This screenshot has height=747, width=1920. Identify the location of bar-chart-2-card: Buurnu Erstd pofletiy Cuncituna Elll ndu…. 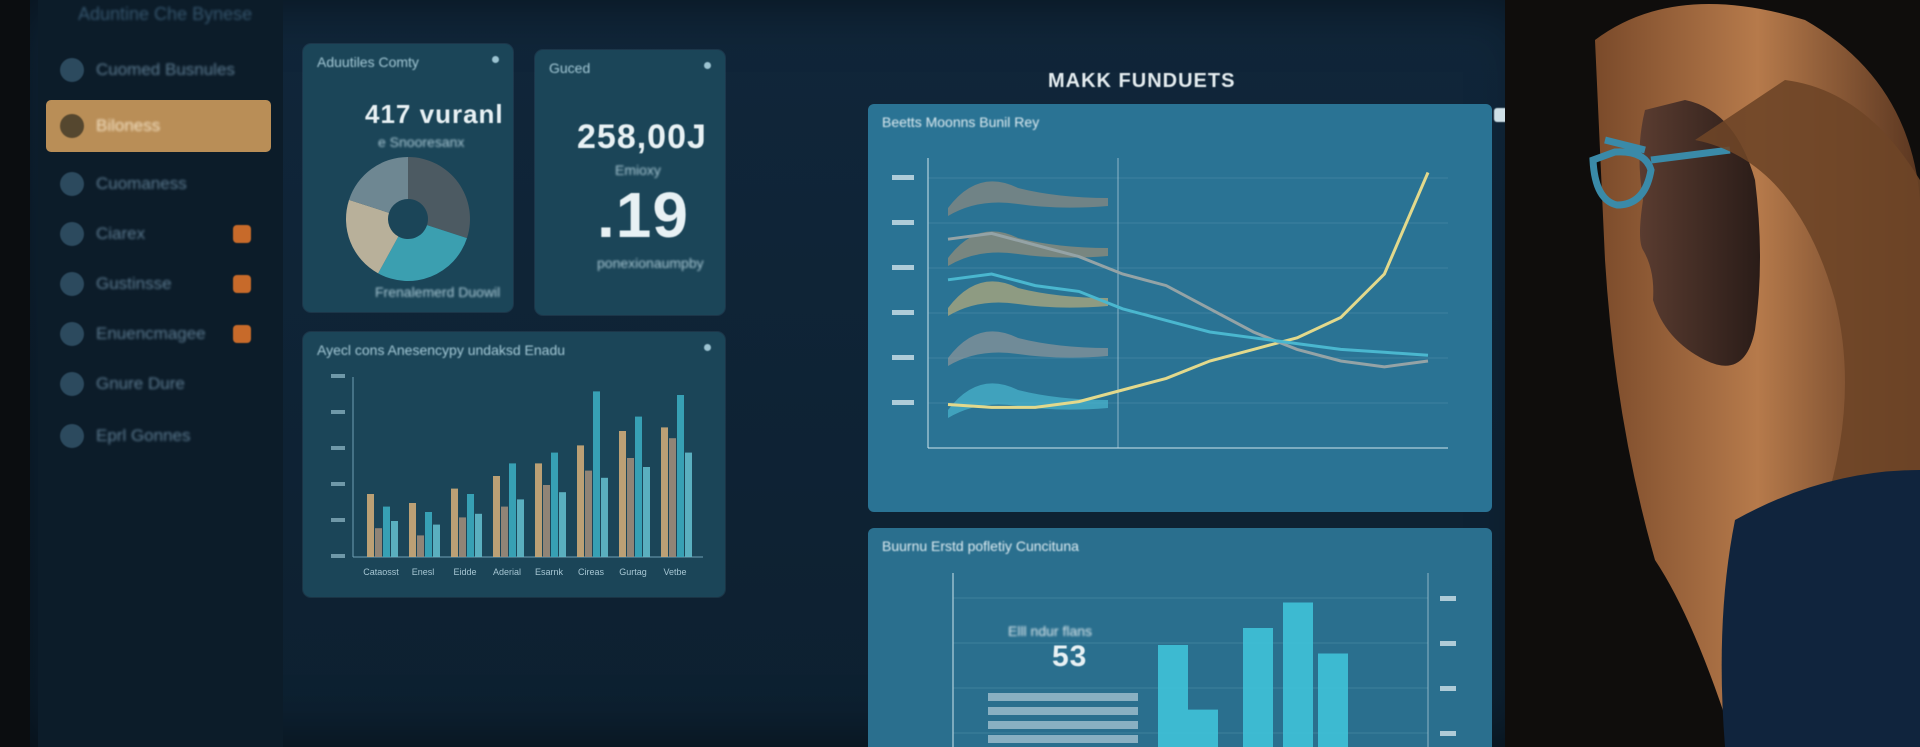
(1180, 637).